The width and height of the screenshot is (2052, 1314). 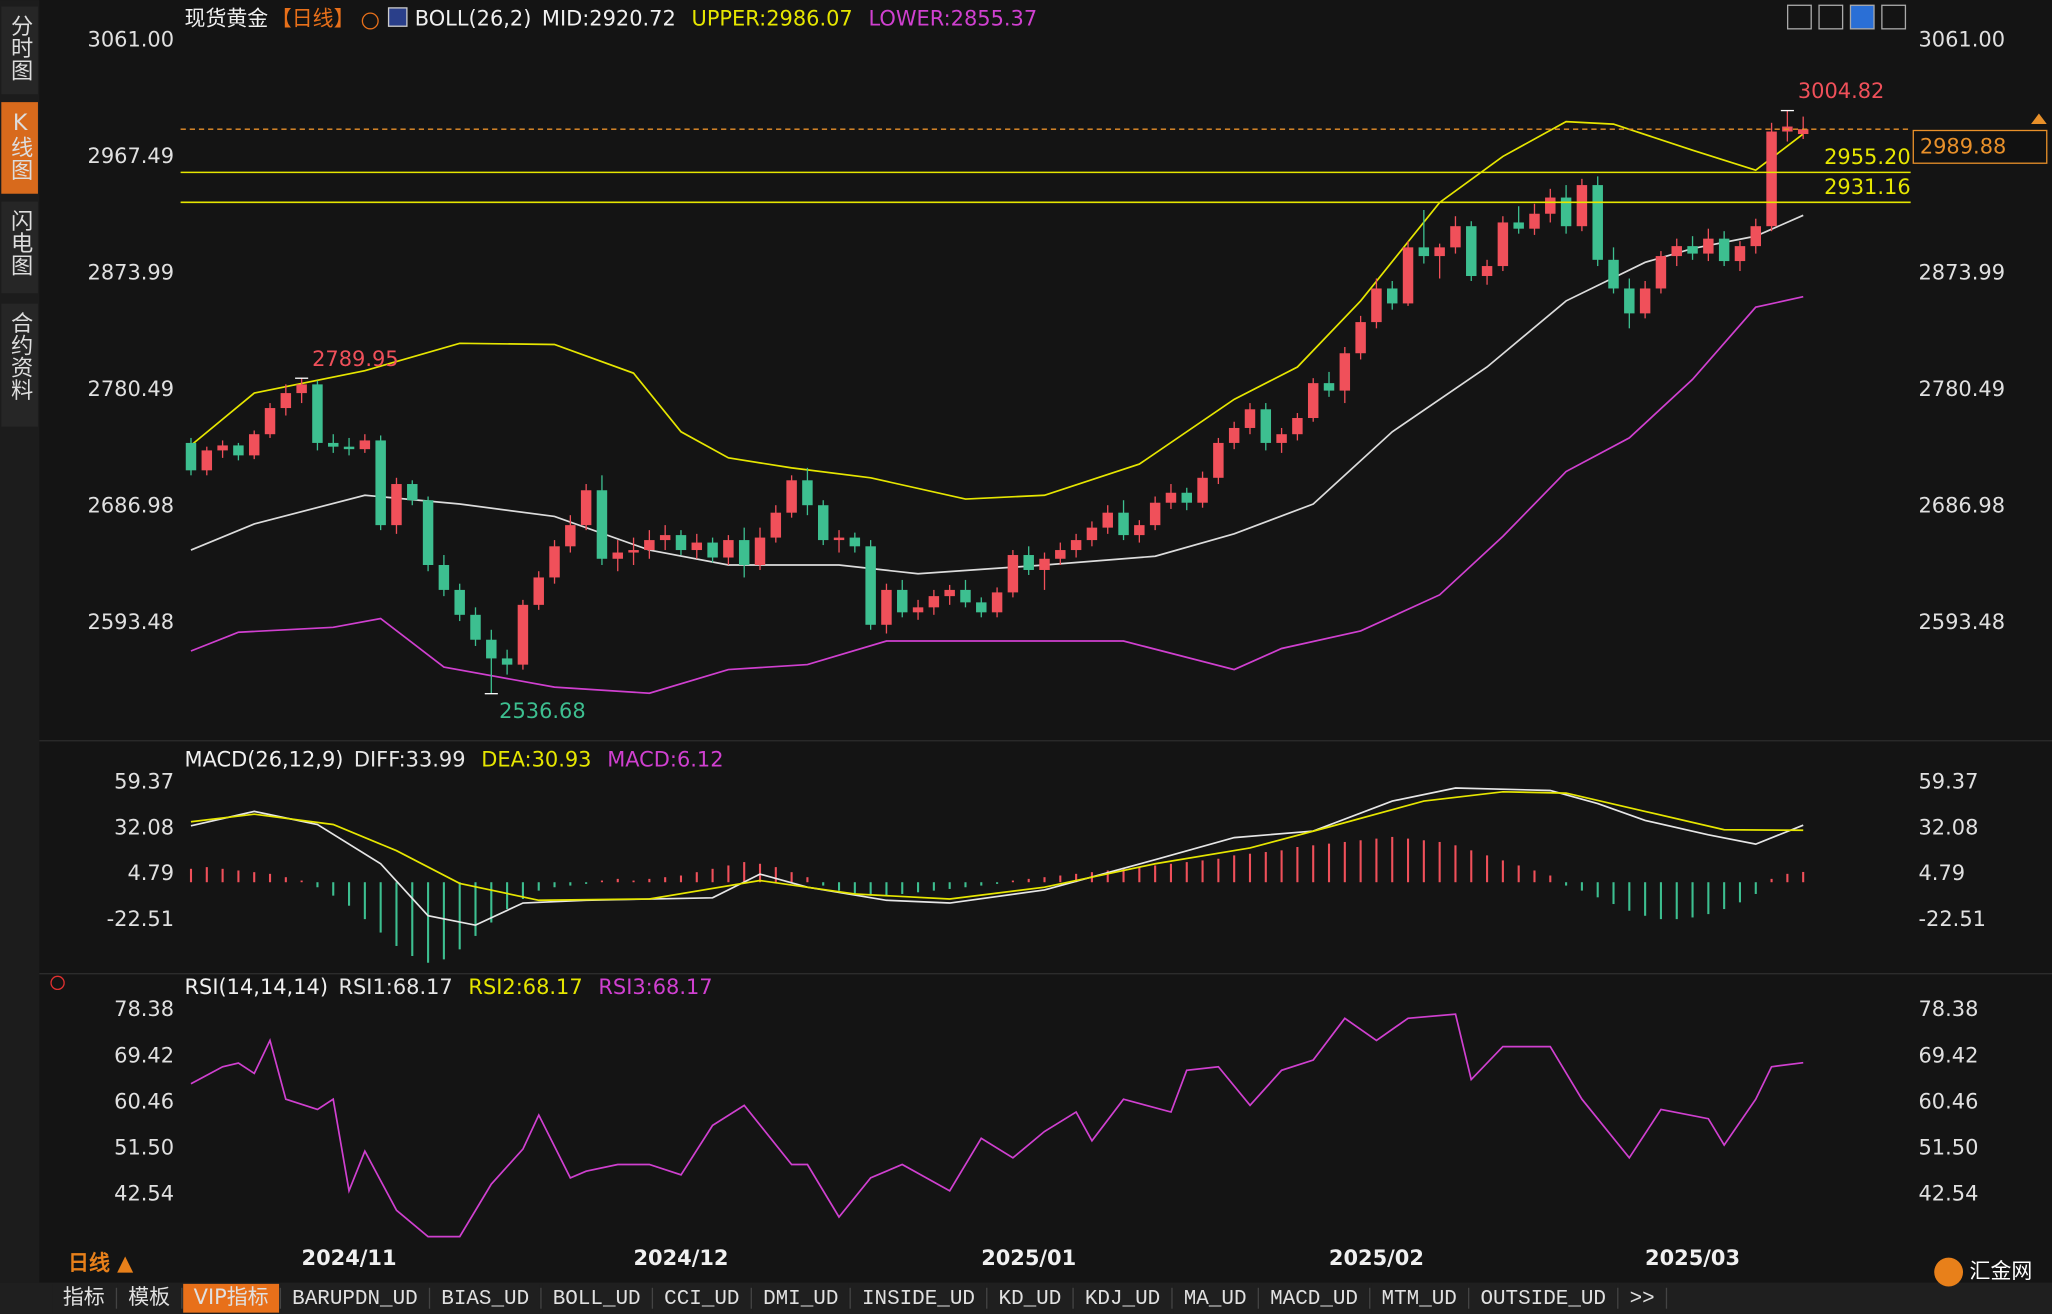 I want to click on legend-entry: 【日线】, so click(x=313, y=19).